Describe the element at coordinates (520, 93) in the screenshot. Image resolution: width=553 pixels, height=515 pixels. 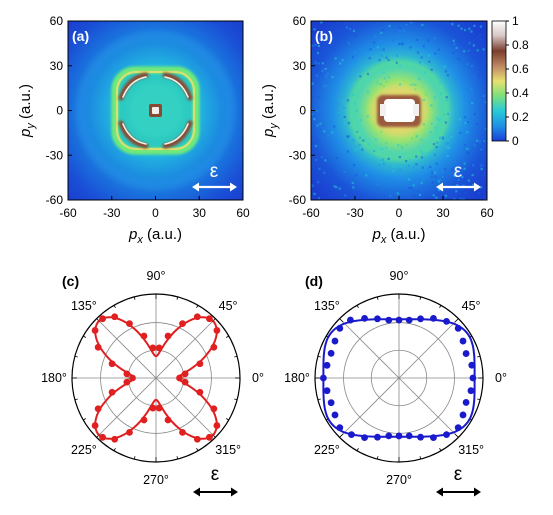
I see `colorbar-tick-label: 0.4` at that location.